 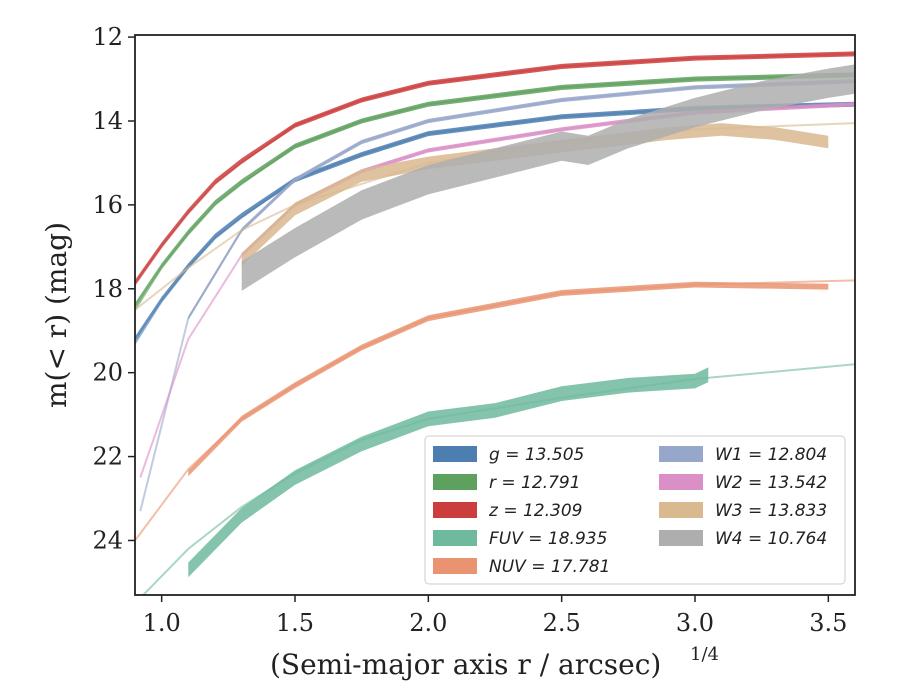 I want to click on legend-item-g: g = 13.505, so click(x=508, y=455).